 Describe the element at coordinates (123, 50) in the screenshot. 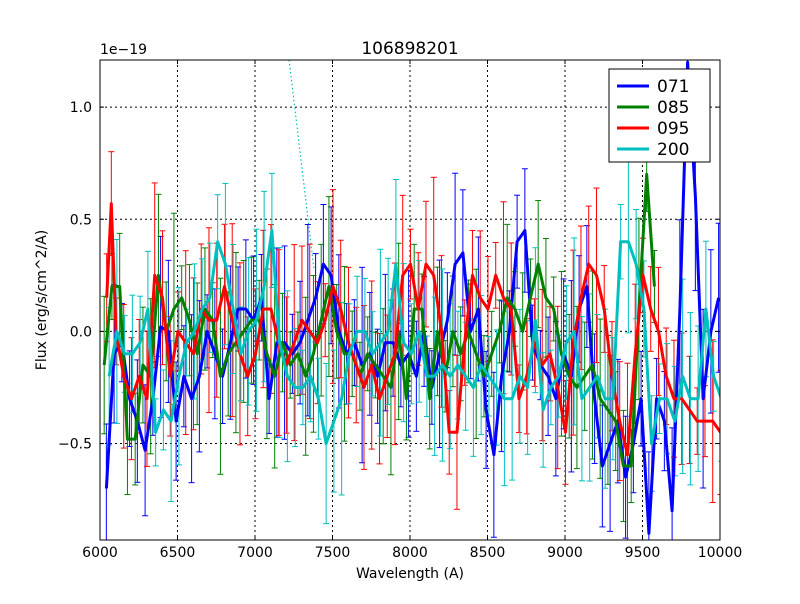

I see `y-offset-label: 1e−19` at that location.